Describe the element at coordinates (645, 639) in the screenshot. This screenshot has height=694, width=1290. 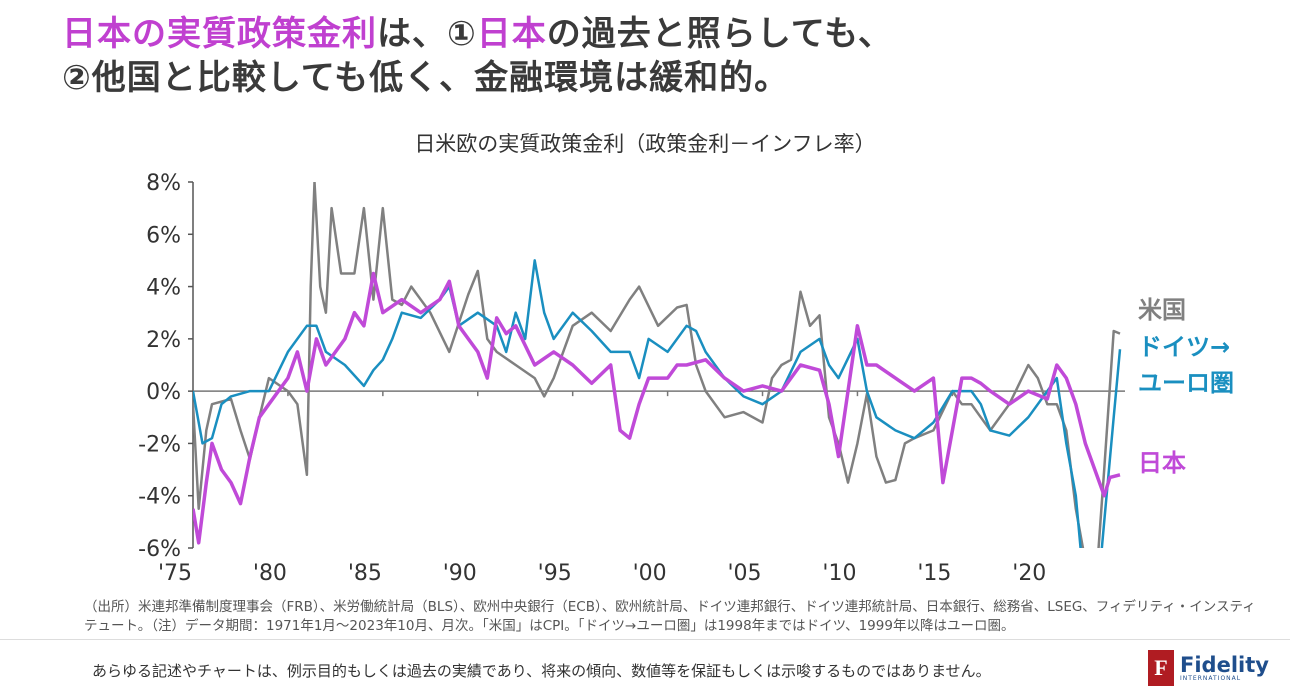
I see `divider` at that location.